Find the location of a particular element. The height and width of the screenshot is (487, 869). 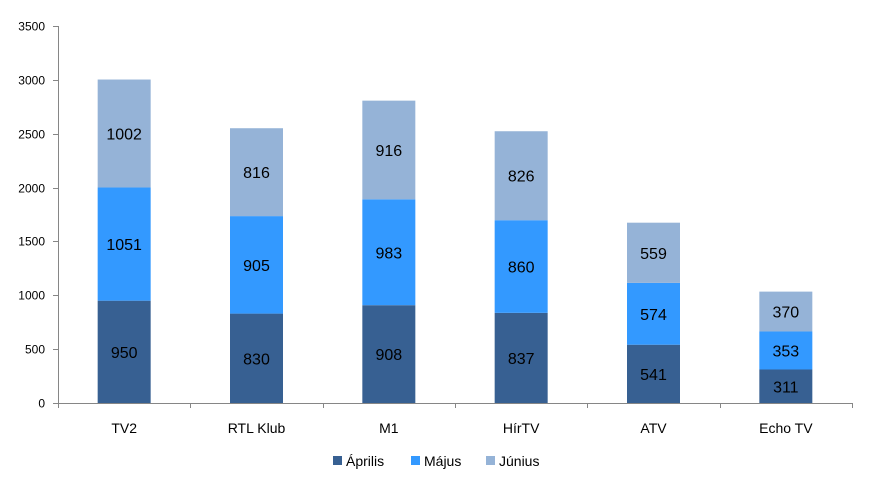

data-label: 905 is located at coordinates (256, 266).